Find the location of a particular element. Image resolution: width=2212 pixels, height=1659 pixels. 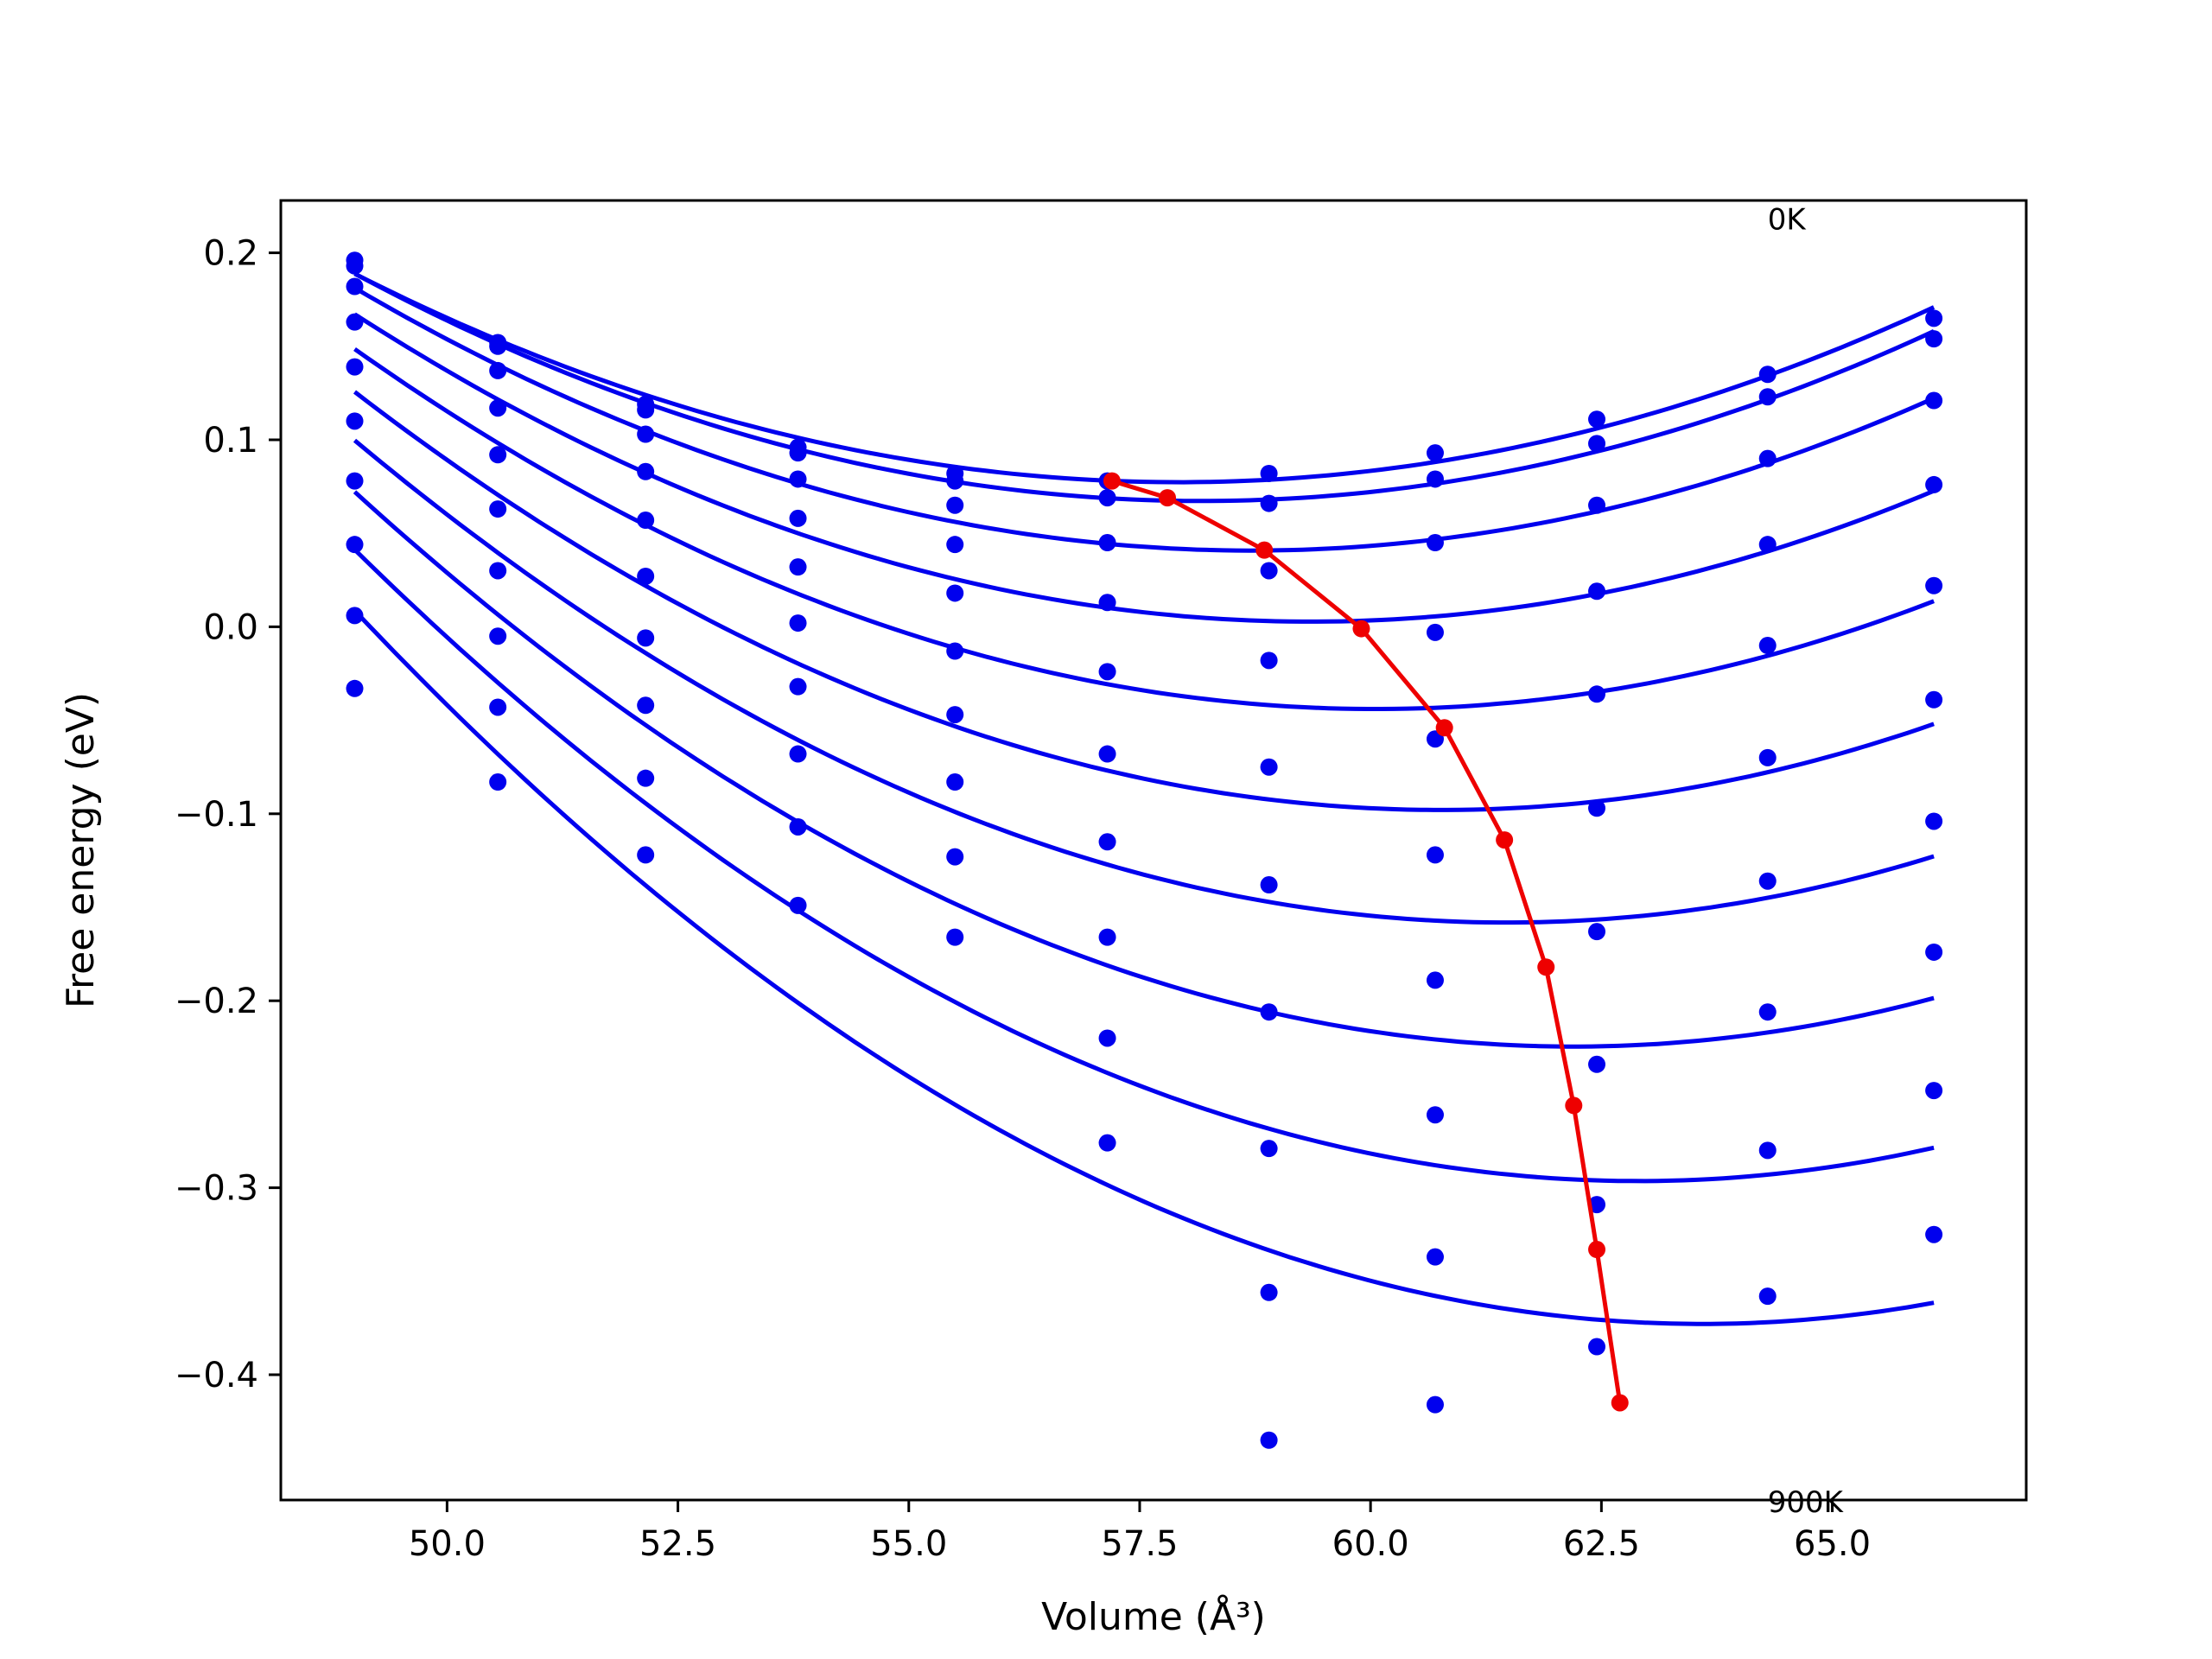

y-tick-label: 0.0 is located at coordinates (231, 627).